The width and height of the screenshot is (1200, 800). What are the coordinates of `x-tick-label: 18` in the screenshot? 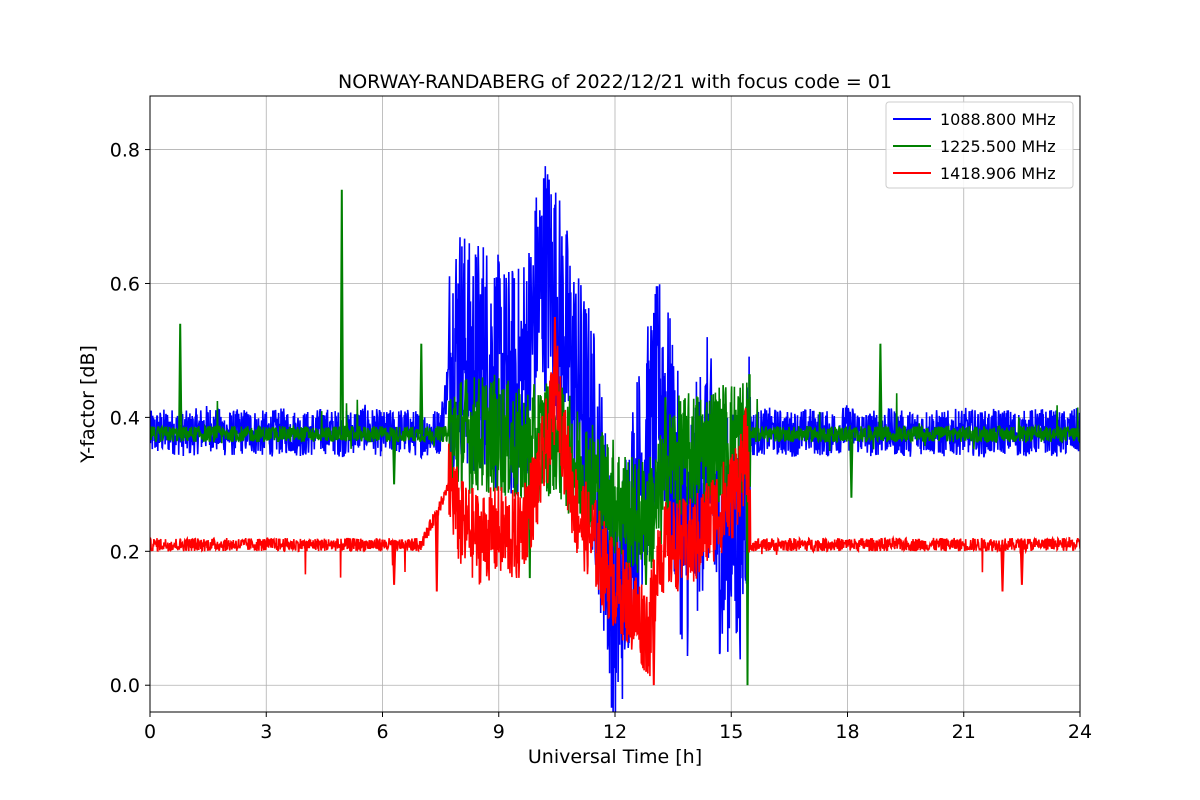 It's located at (847, 732).